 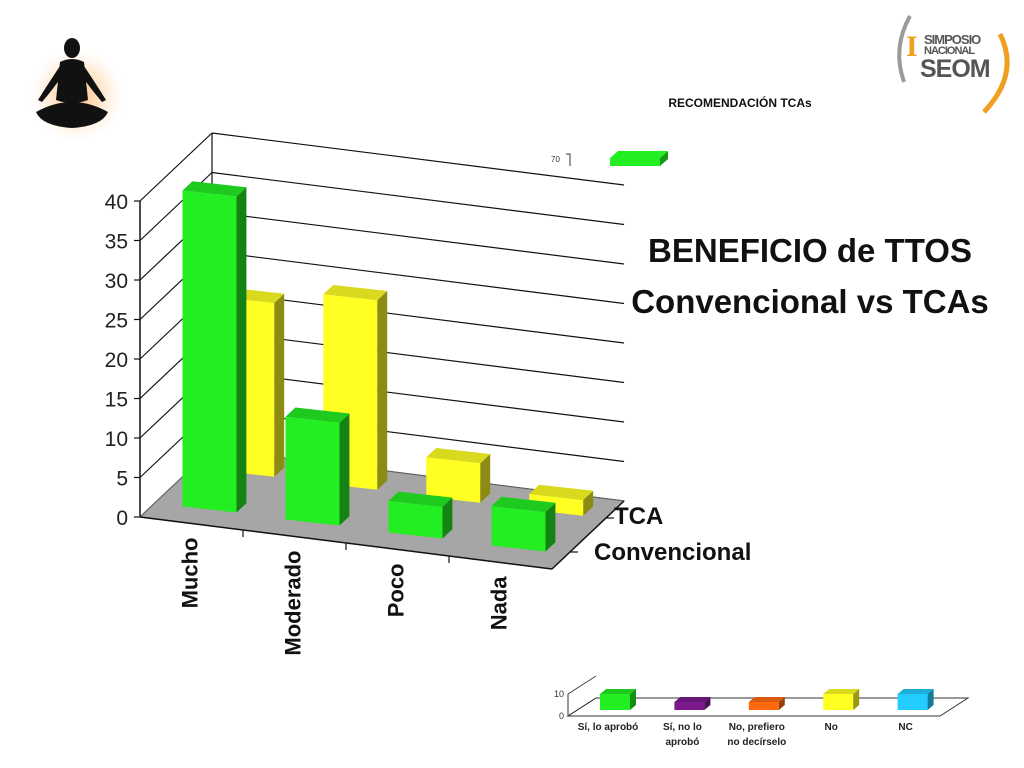 What do you see at coordinates (395, 591) in the screenshot?
I see `x-category-label: Poco` at bounding box center [395, 591].